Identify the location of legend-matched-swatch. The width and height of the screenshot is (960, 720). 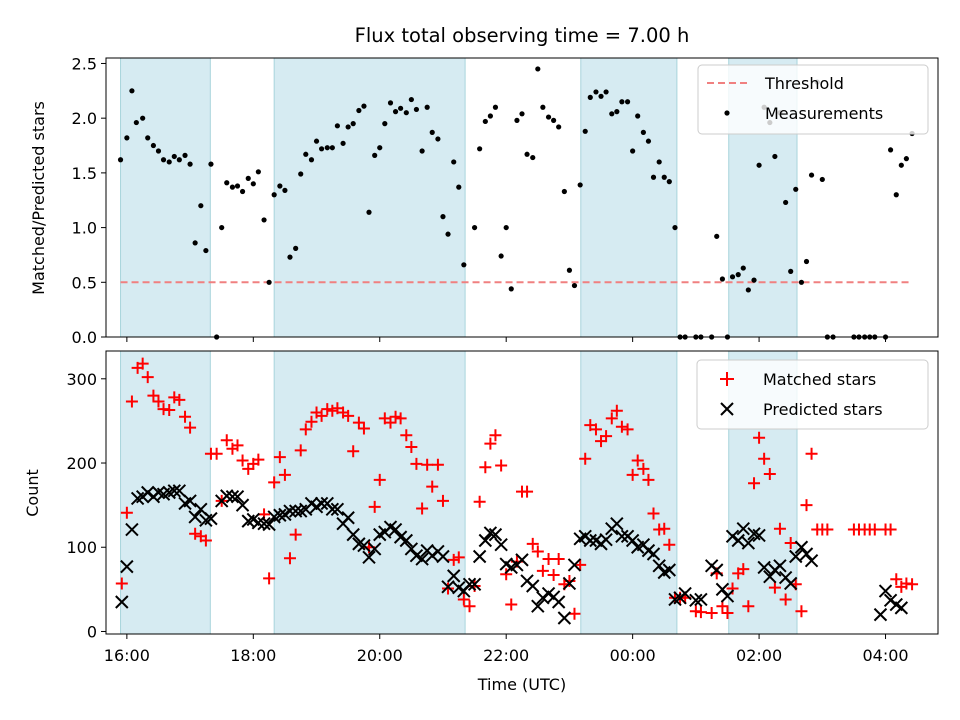
(727, 379).